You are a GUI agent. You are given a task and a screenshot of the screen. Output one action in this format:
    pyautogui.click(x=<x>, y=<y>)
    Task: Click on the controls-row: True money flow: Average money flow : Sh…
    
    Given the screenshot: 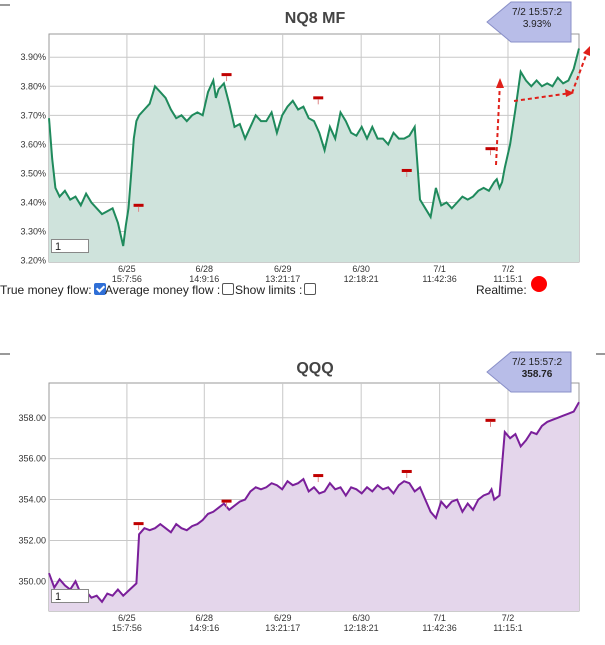 What is the action you would take?
    pyautogui.click(x=302, y=291)
    